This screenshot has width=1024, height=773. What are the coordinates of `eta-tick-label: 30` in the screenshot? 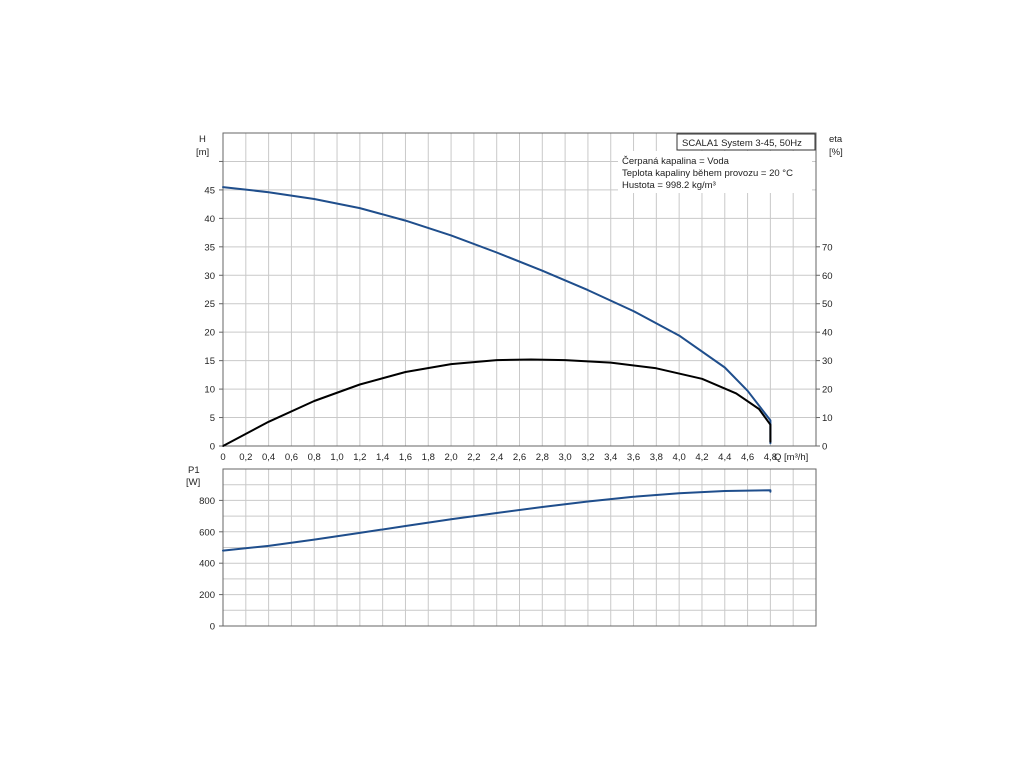 It's located at (827, 361).